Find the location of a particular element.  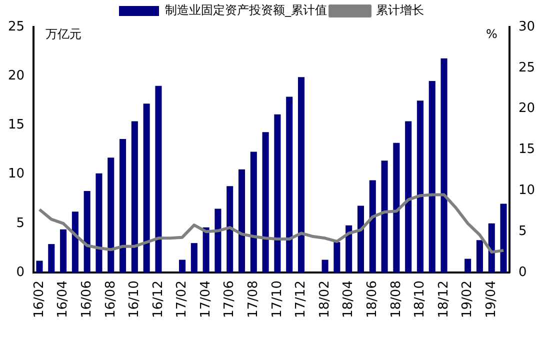

x-tick-label: 19/02 is located at coordinates (468, 299).